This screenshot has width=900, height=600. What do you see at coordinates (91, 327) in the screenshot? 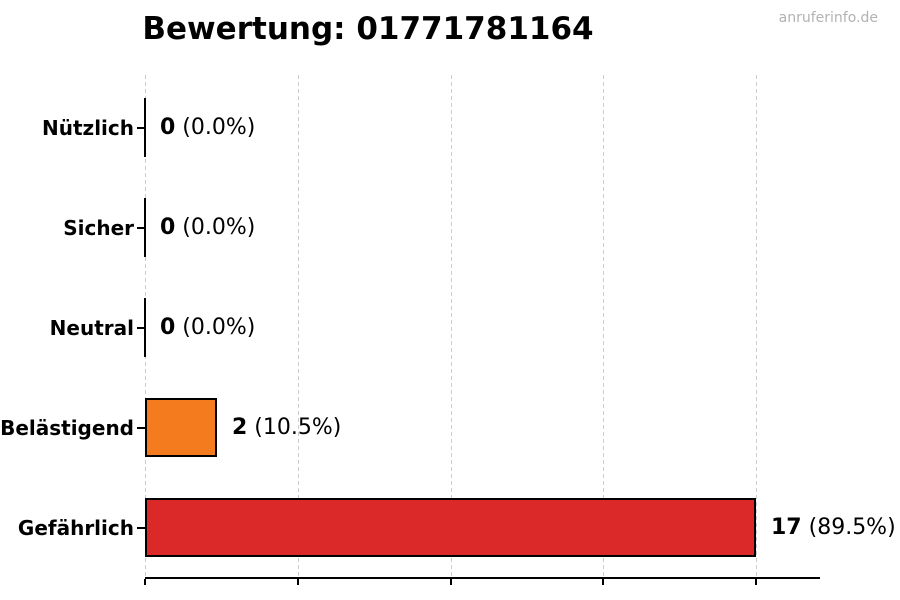
I see `category-label-neutral: Neutral` at bounding box center [91, 327].